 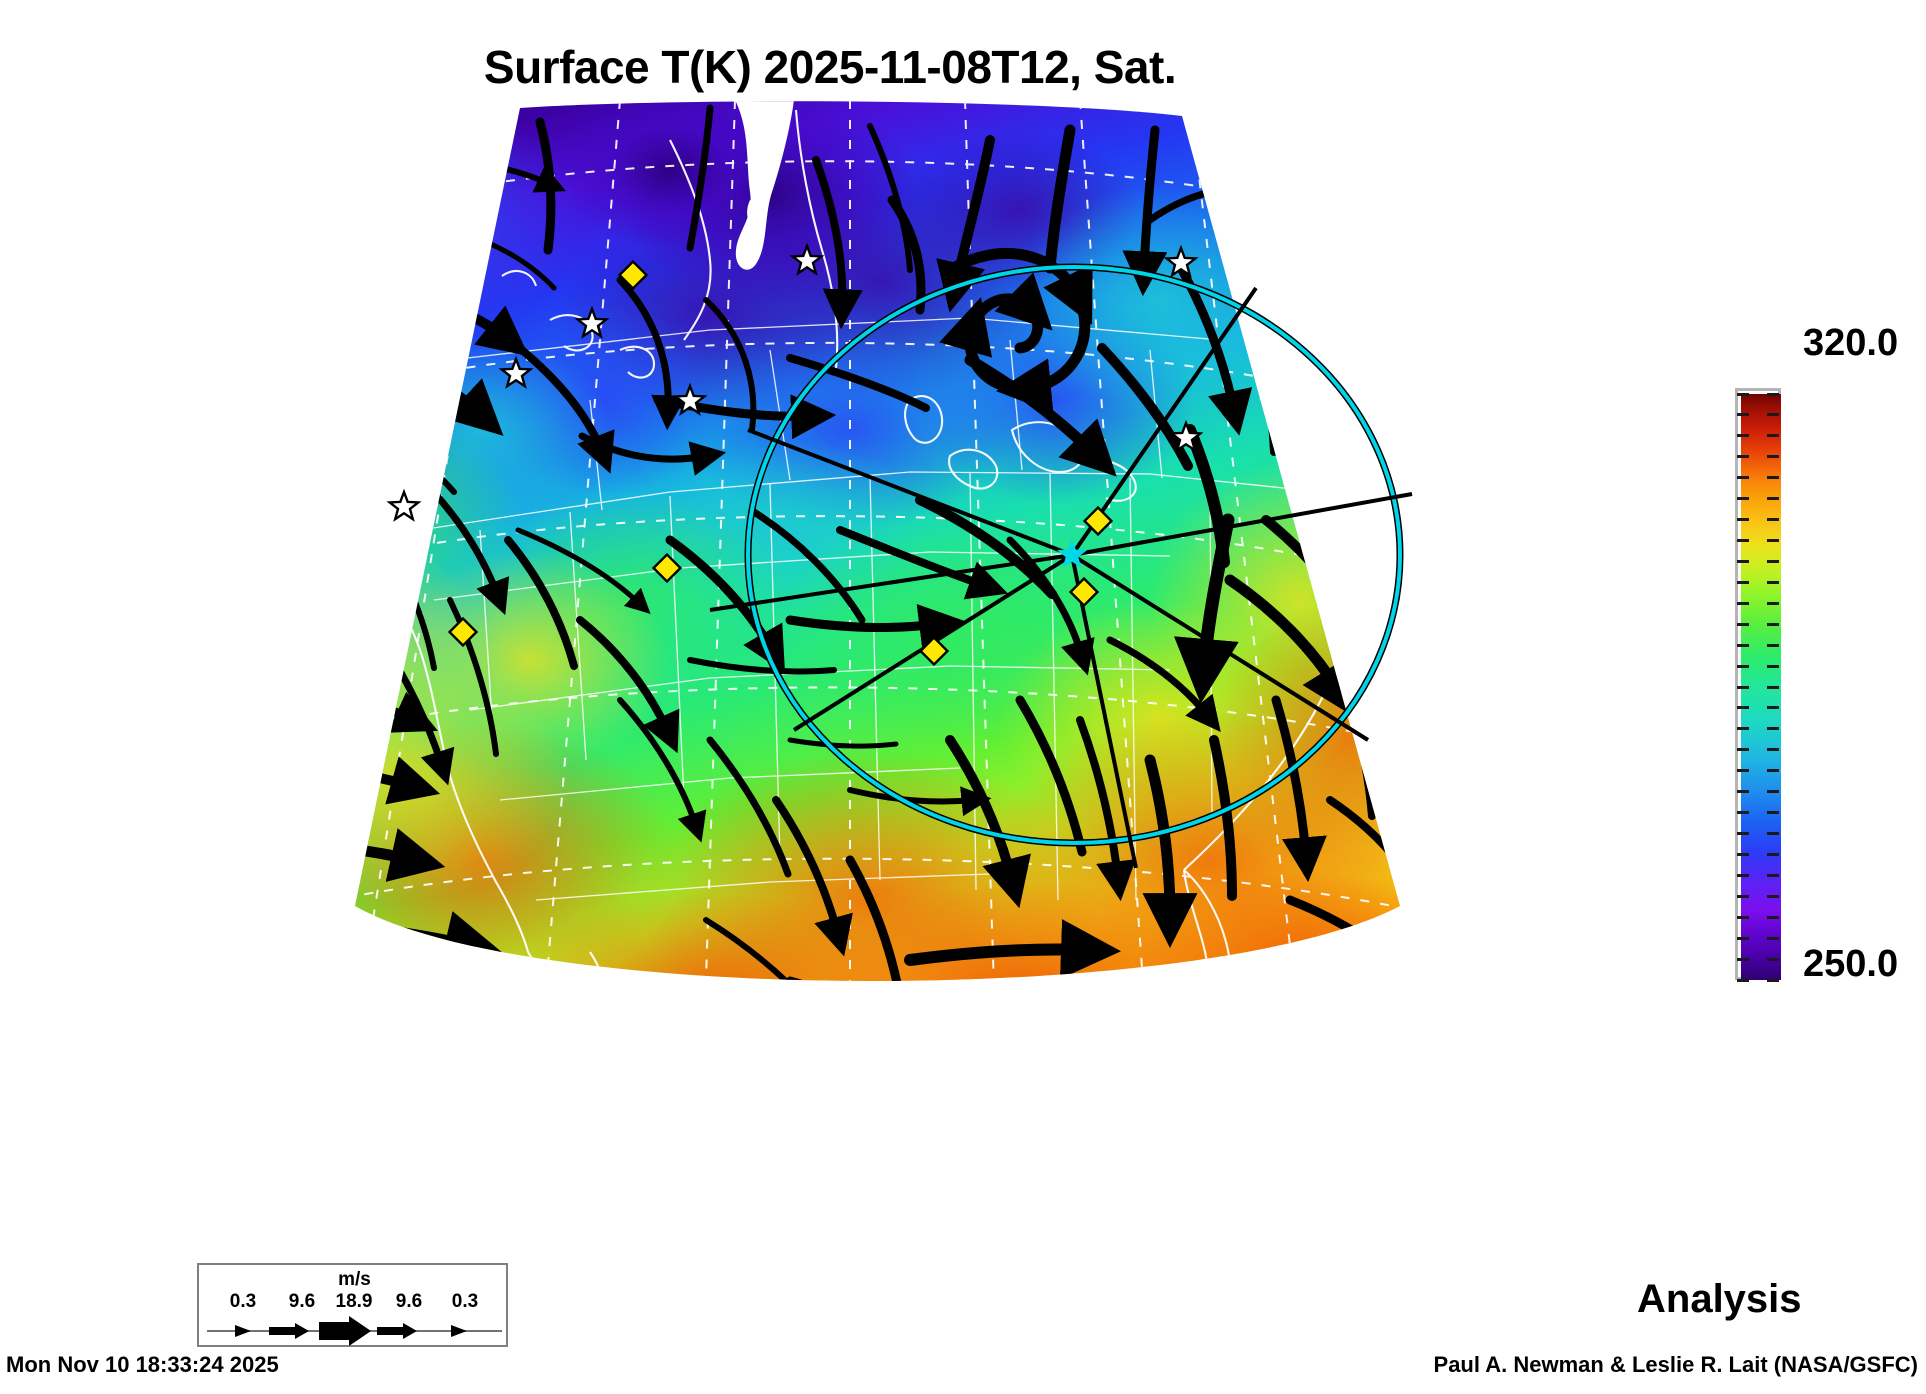 What do you see at coordinates (1851, 964) in the screenshot?
I see `colorbar-min-label: 250.0` at bounding box center [1851, 964].